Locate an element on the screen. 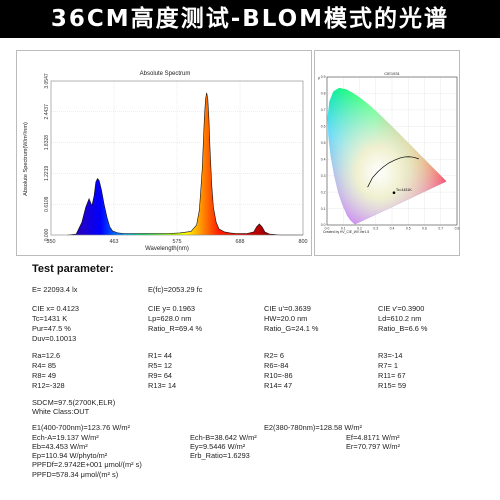  spectrum-title: Absolute Spectrum is located at coordinates (165, 74).